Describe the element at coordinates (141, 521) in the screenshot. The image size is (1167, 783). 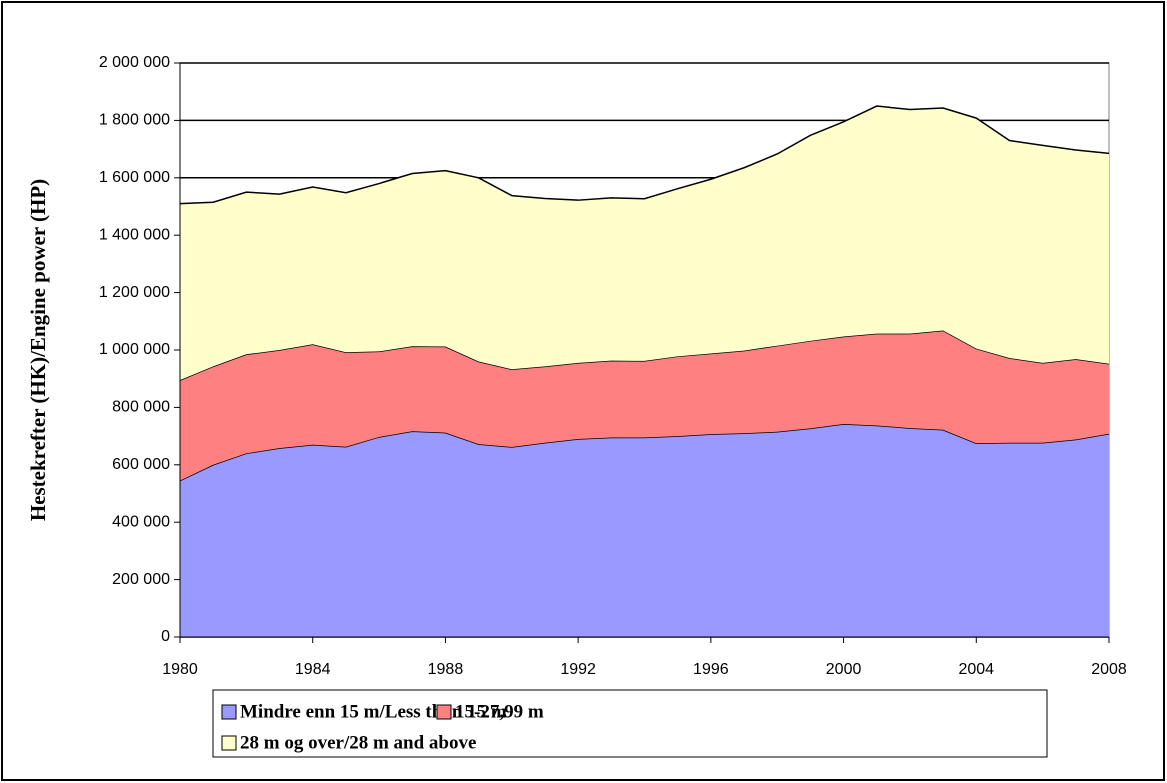
I see `y-tick-label: 400 000` at that location.